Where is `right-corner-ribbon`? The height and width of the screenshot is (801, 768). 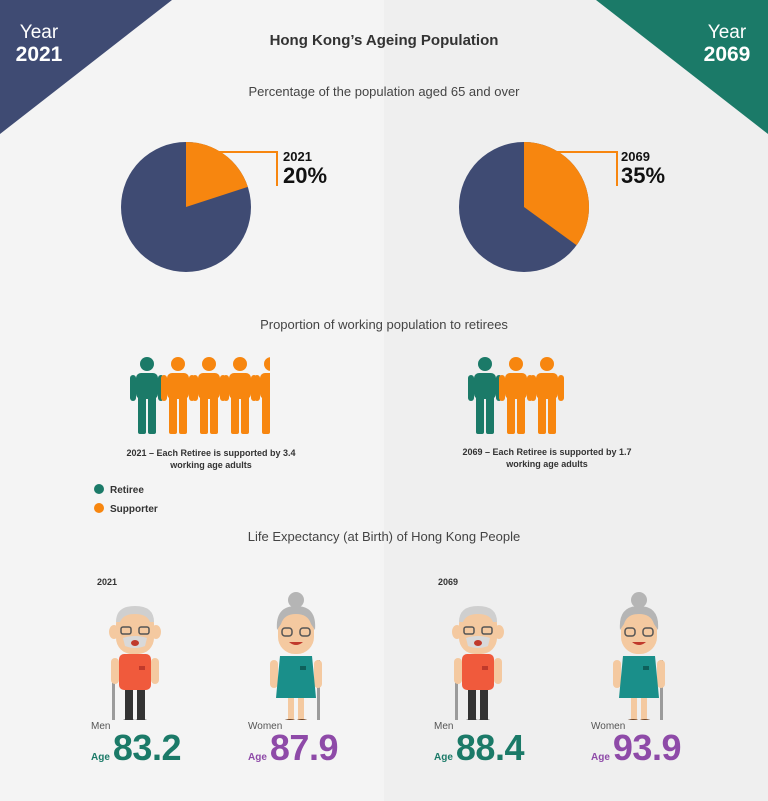
right-corner-ribbon is located at coordinates (682, 67).